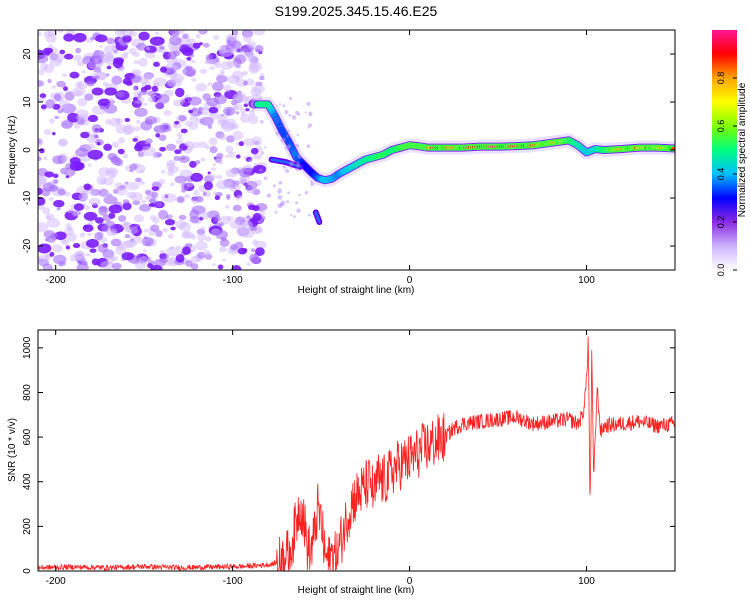 The width and height of the screenshot is (750, 600). What do you see at coordinates (27, 392) in the screenshot?
I see `y-tick-label: 800` at bounding box center [27, 392].